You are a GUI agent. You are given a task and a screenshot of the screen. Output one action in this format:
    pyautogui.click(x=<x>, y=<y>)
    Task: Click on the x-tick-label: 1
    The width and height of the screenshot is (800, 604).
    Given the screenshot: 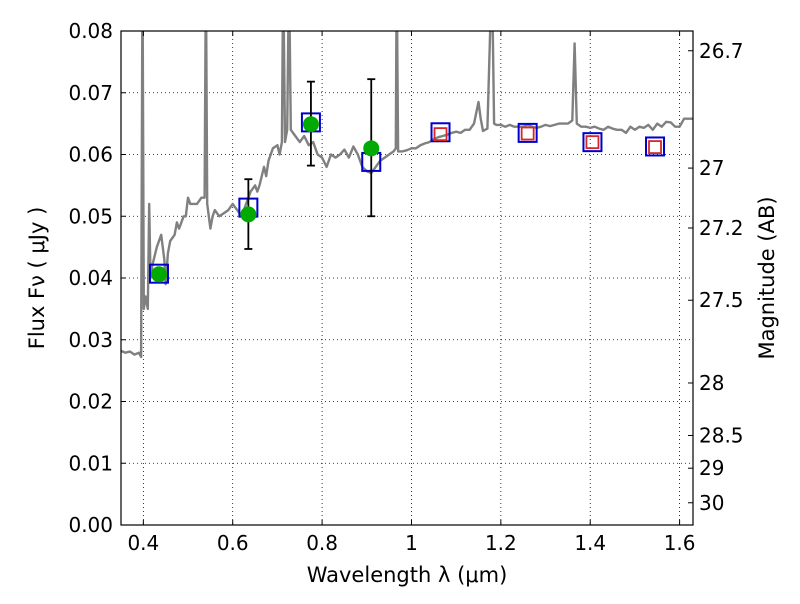 What is the action you would take?
    pyautogui.click(x=411, y=543)
    